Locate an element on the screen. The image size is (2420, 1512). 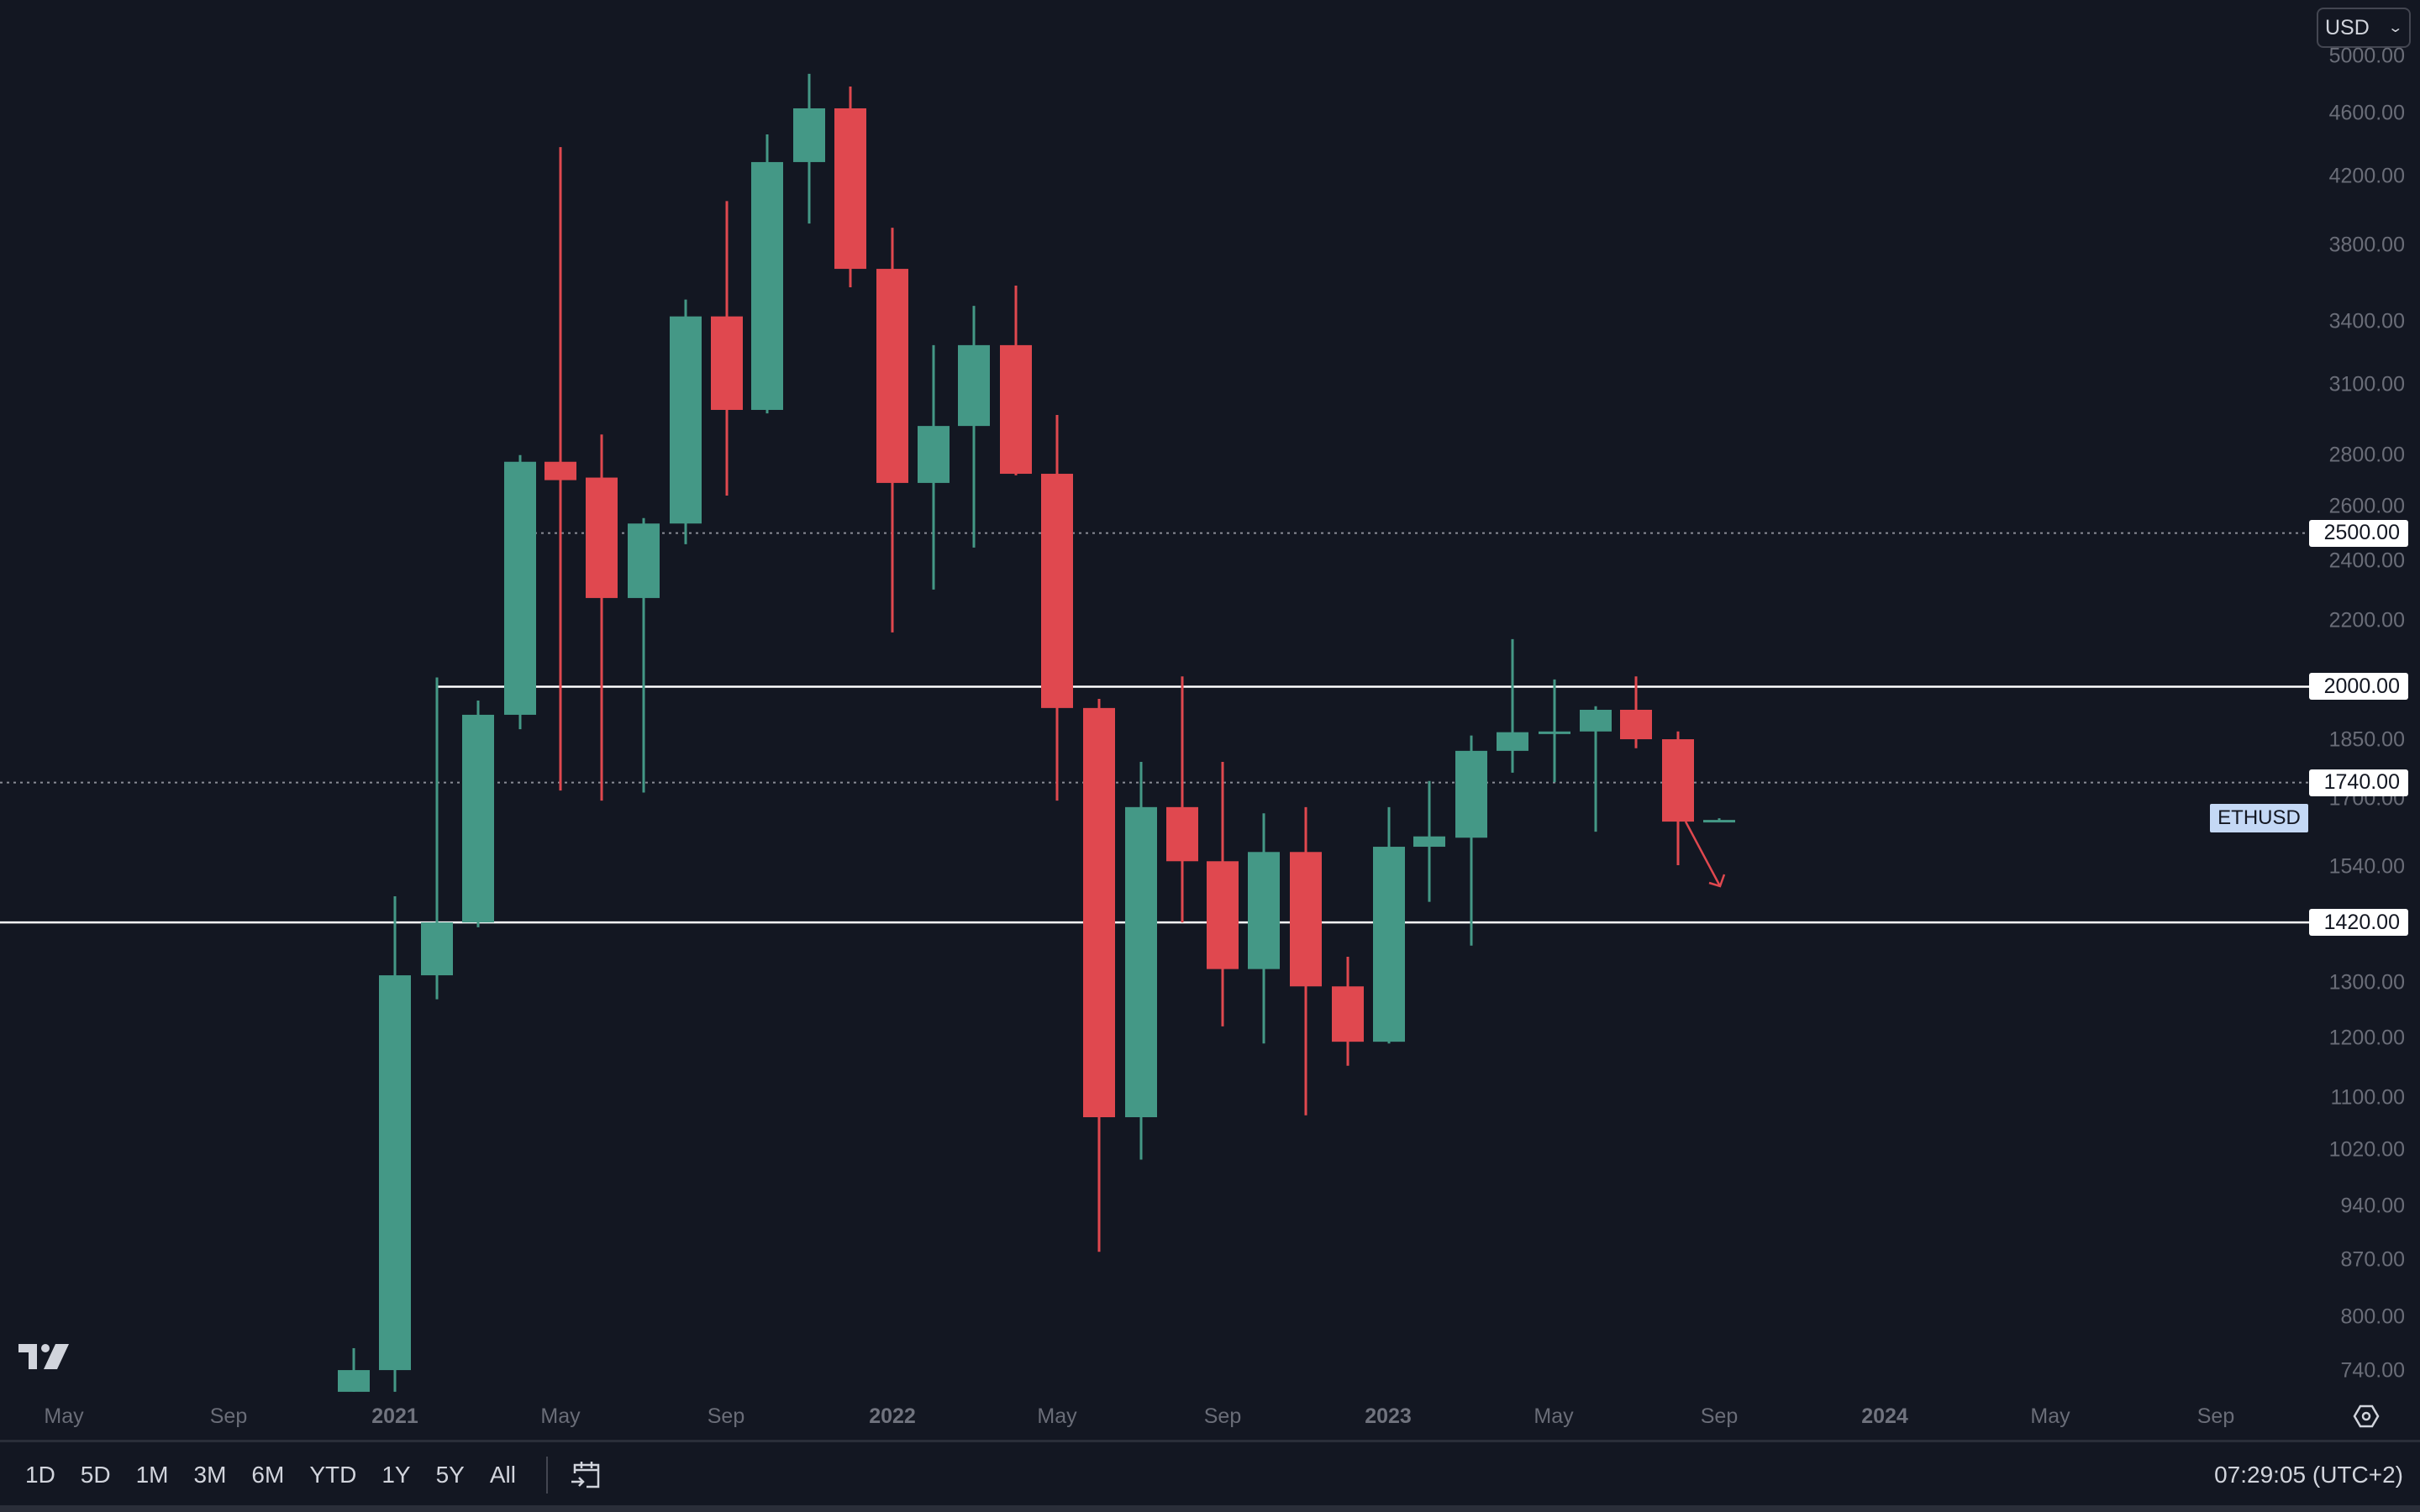
price-tick: 1850.00 is located at coordinates (2366, 739).